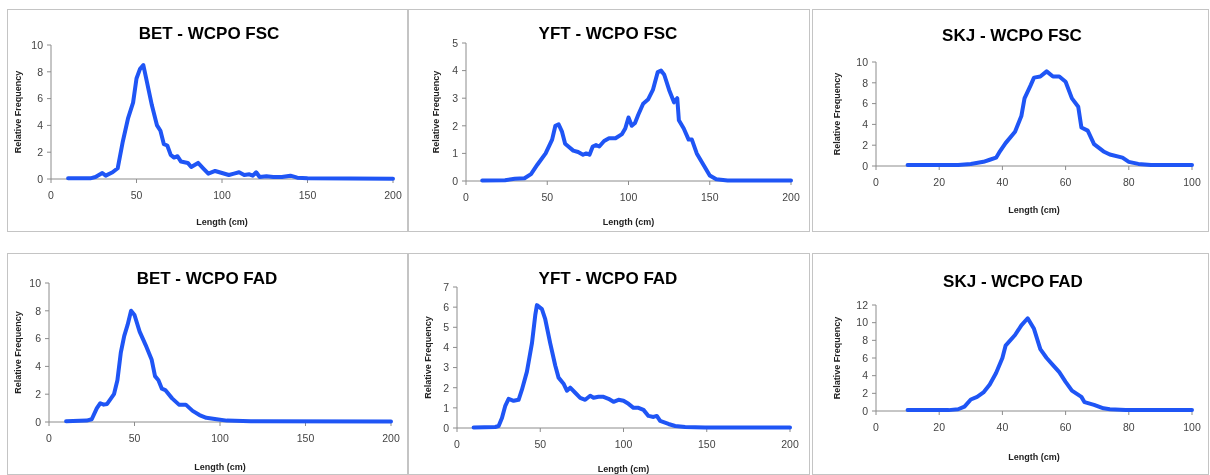  What do you see at coordinates (608, 33) in the screenshot?
I see `chart-title: YFT - WCPO FSC` at bounding box center [608, 33].